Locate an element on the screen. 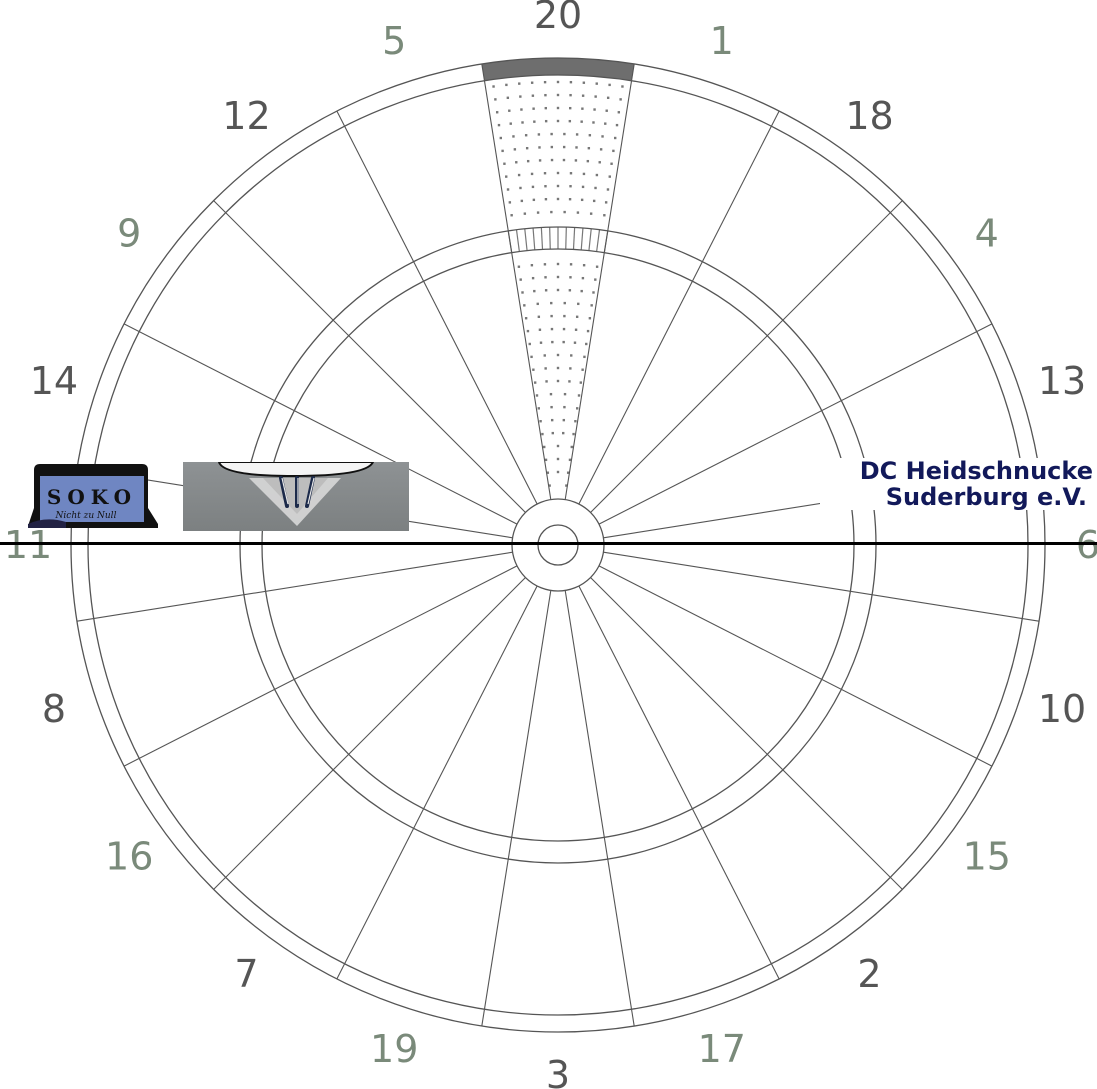 The height and width of the screenshot is (1089, 1097). segment-number: 2 is located at coordinates (869, 974).